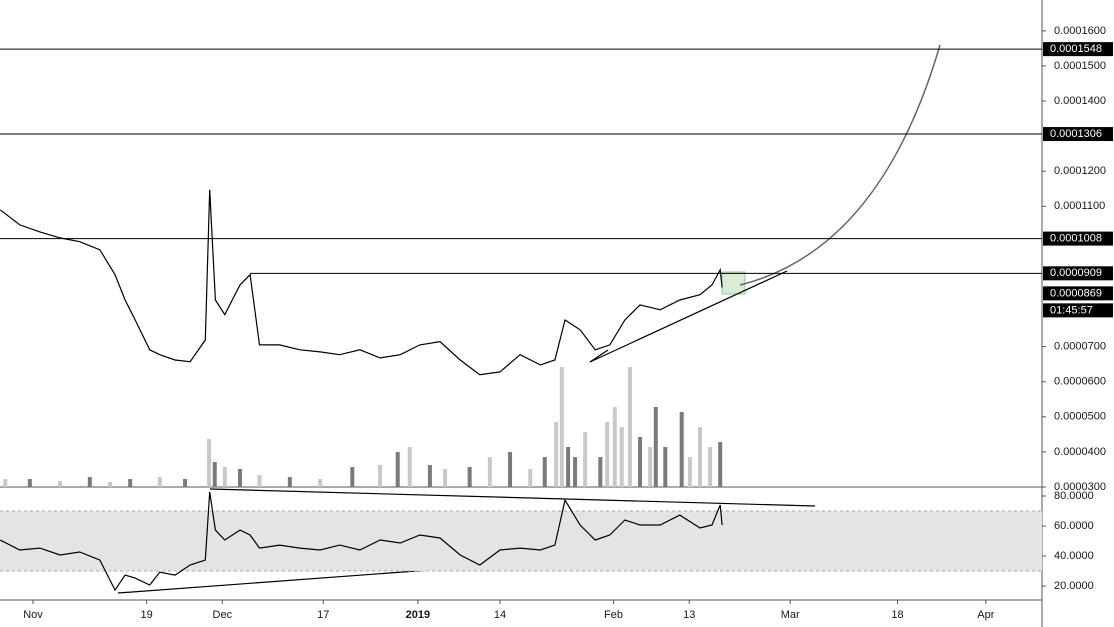  I want to click on level-label-text: 0.0000909, so click(1076, 273).